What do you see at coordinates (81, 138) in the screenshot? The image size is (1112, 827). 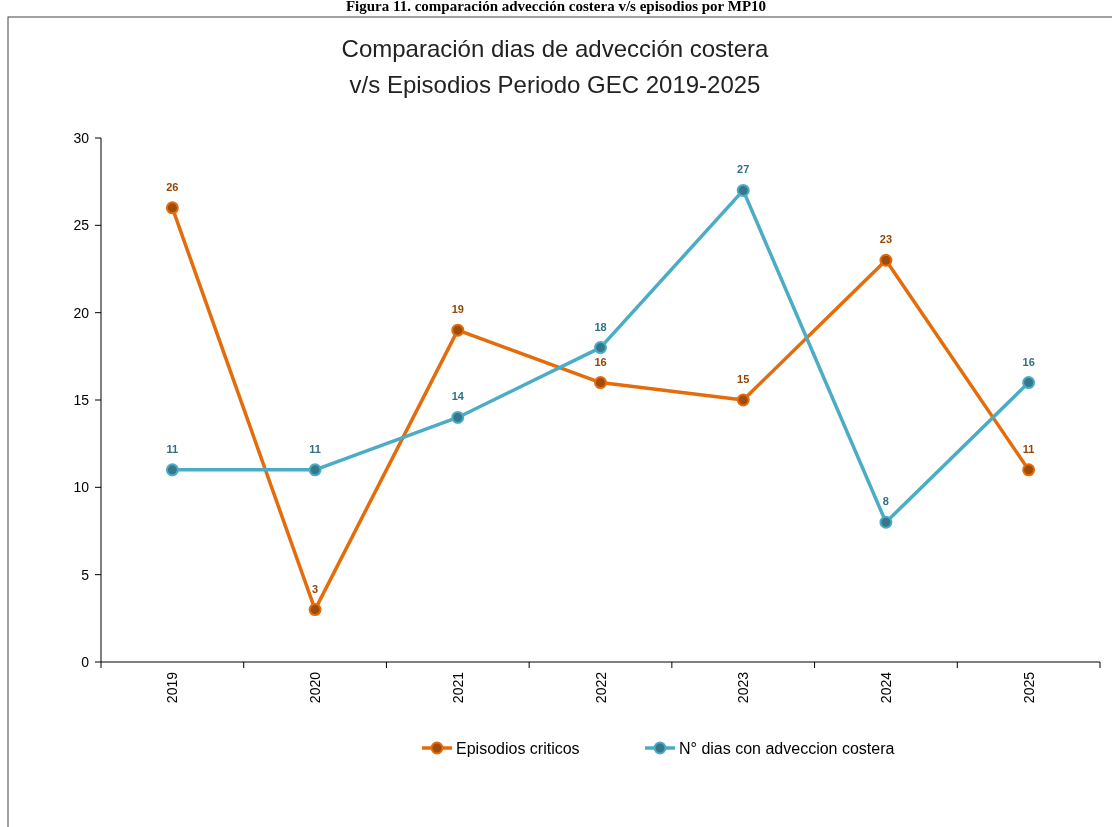 I see `y-tick-label: 30` at bounding box center [81, 138].